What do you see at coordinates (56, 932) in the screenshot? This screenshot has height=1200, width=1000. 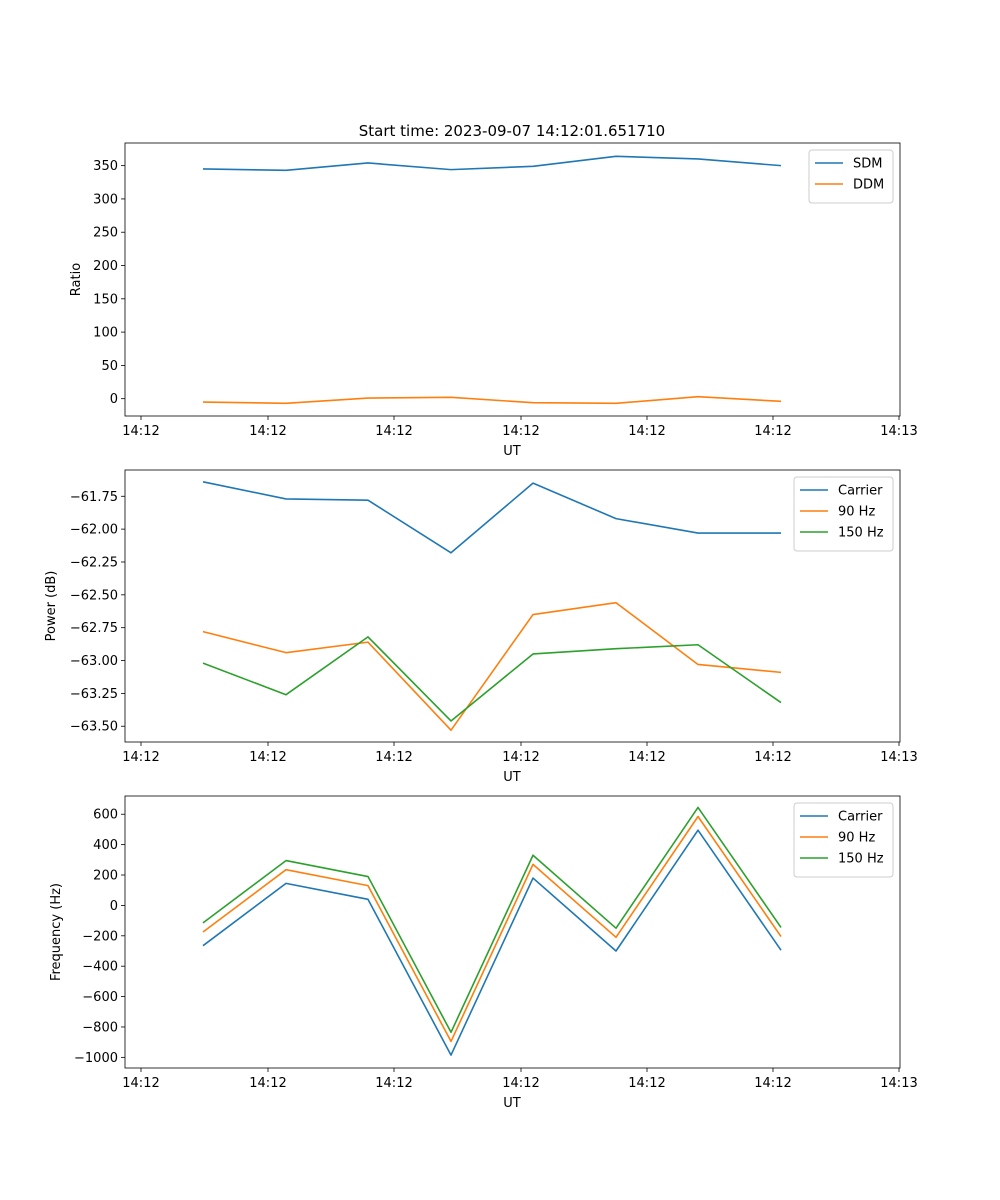 I see `y-axis-label: Frequency (Hz)` at bounding box center [56, 932].